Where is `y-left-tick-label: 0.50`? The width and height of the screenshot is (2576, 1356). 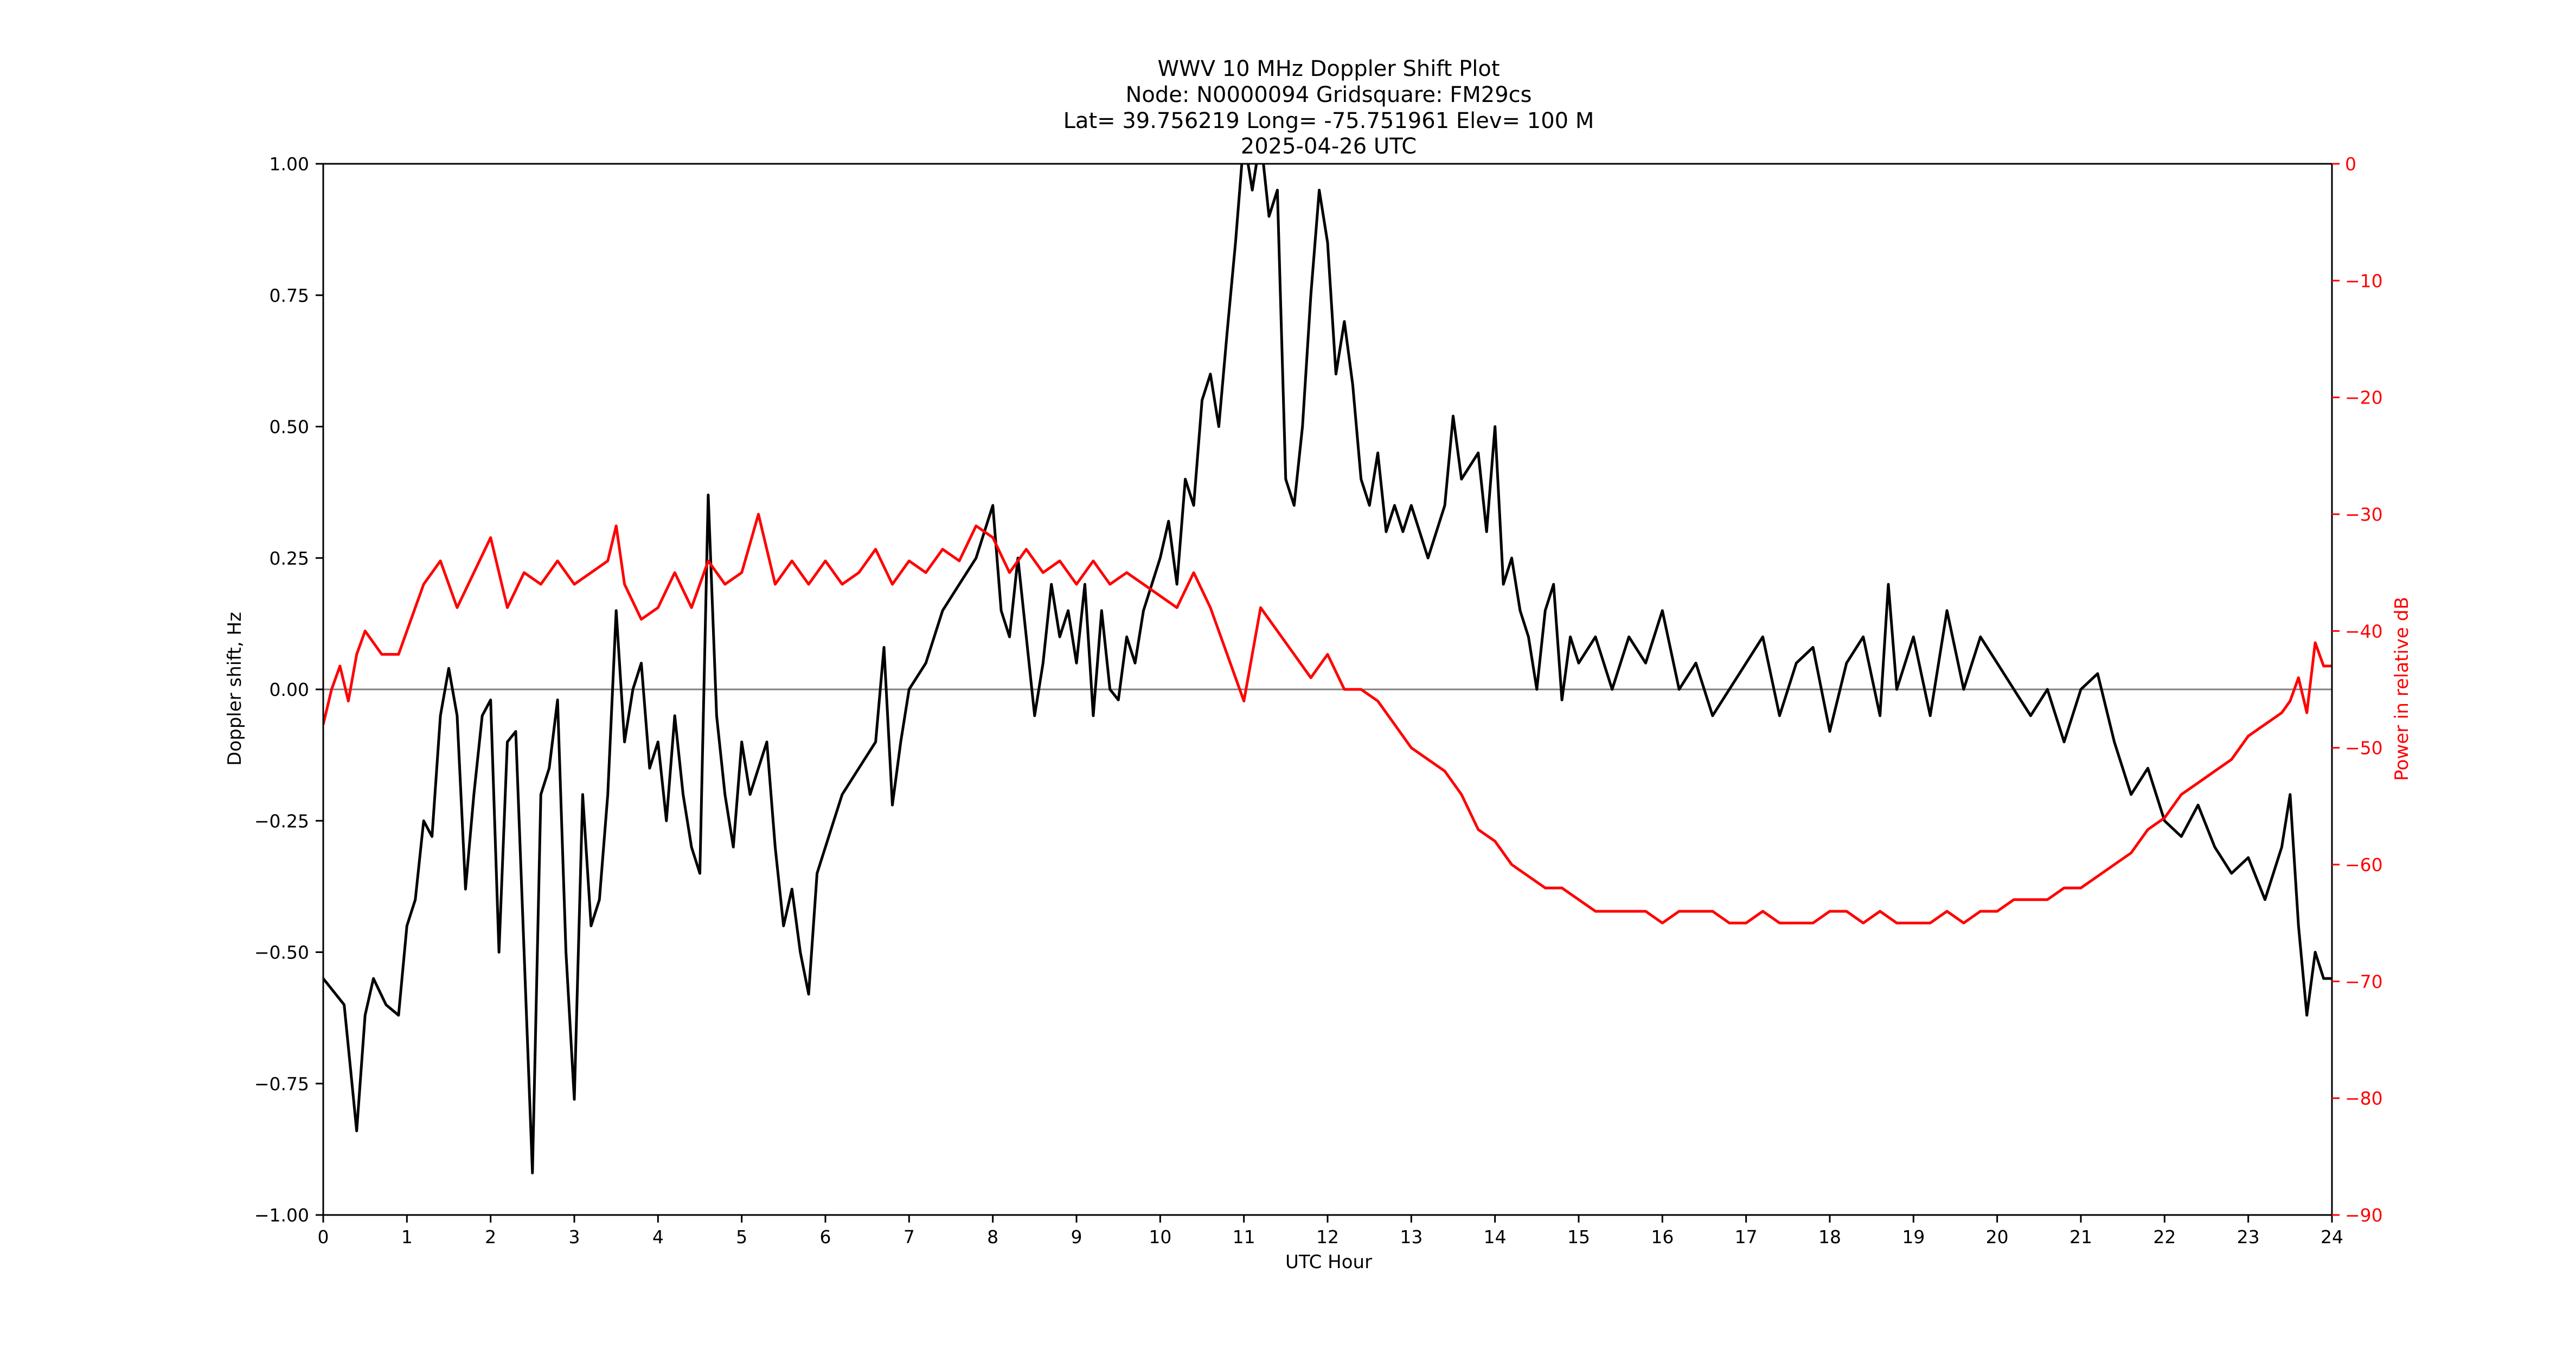 y-left-tick-label: 0.50 is located at coordinates (289, 427).